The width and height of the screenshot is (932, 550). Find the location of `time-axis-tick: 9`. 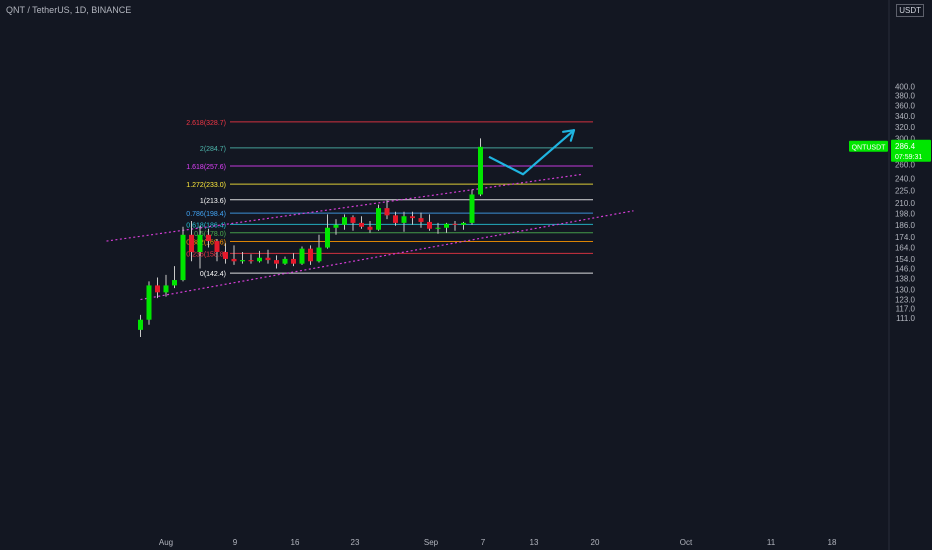

time-axis-tick: 9 is located at coordinates (235, 542).